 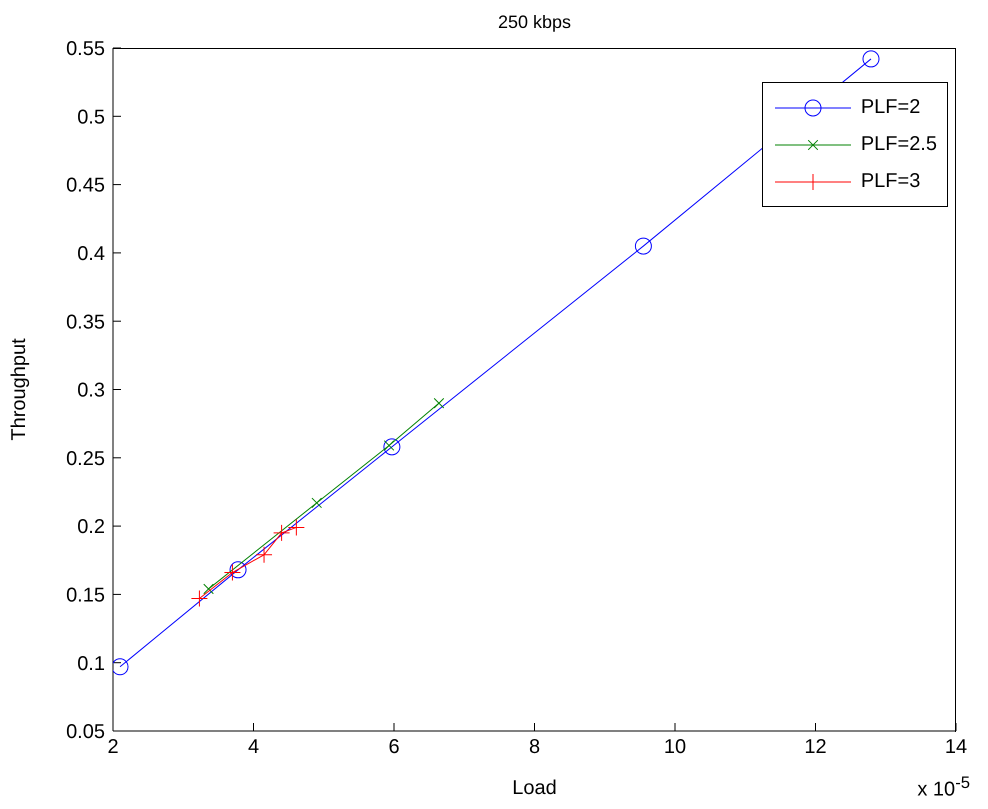 I want to click on x-tick-label: 10, so click(x=675, y=747).